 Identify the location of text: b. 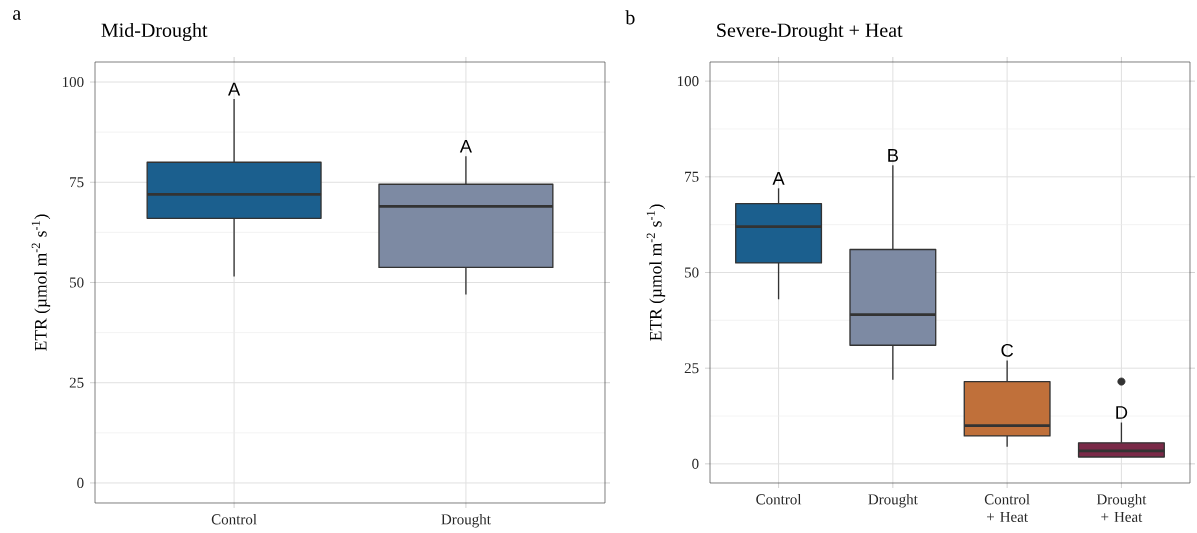
(630, 17).